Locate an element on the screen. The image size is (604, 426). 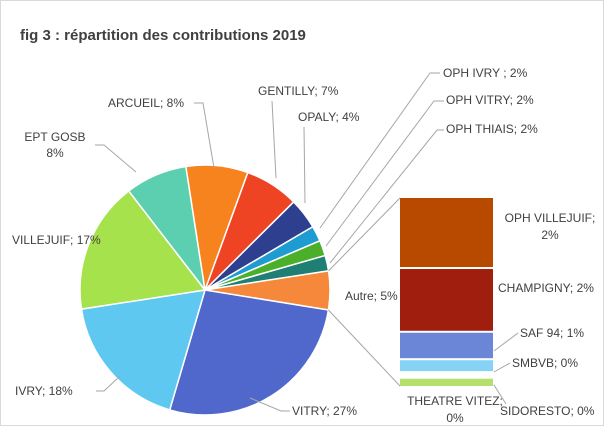
data-label: SMBVB; 0% is located at coordinates (545, 363).